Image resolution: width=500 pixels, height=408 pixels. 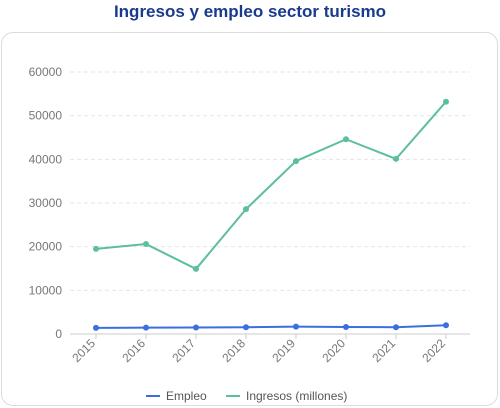 I want to click on y-tick-label: 60000, so click(x=46, y=72).